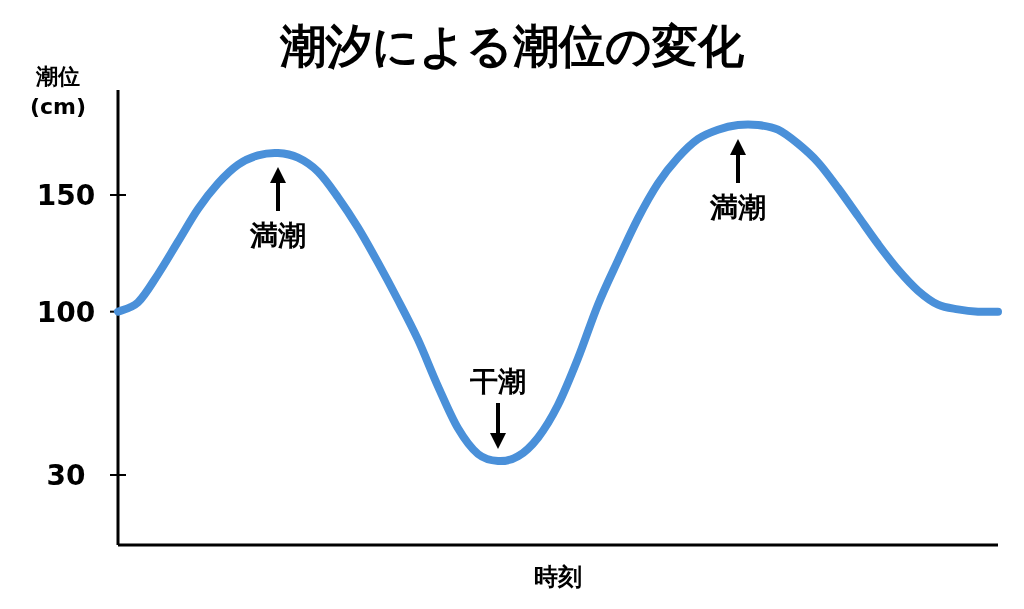 Image resolution: width=1024 pixels, height=609 pixels. What do you see at coordinates (512, 46) in the screenshot?
I see `chart-title: 潮汐による潮位の変化` at bounding box center [512, 46].